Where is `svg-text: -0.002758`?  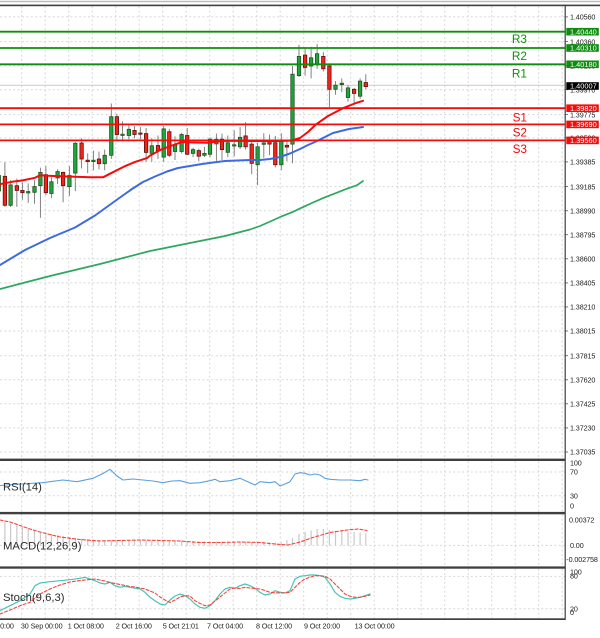 svg-text: -0.002758 is located at coordinates (582, 559).